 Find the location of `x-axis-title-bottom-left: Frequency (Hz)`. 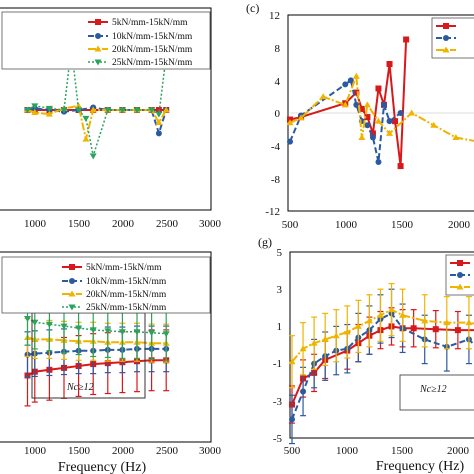

x-axis-title-bottom-left: Frequency (Hz) is located at coordinates (102, 467).